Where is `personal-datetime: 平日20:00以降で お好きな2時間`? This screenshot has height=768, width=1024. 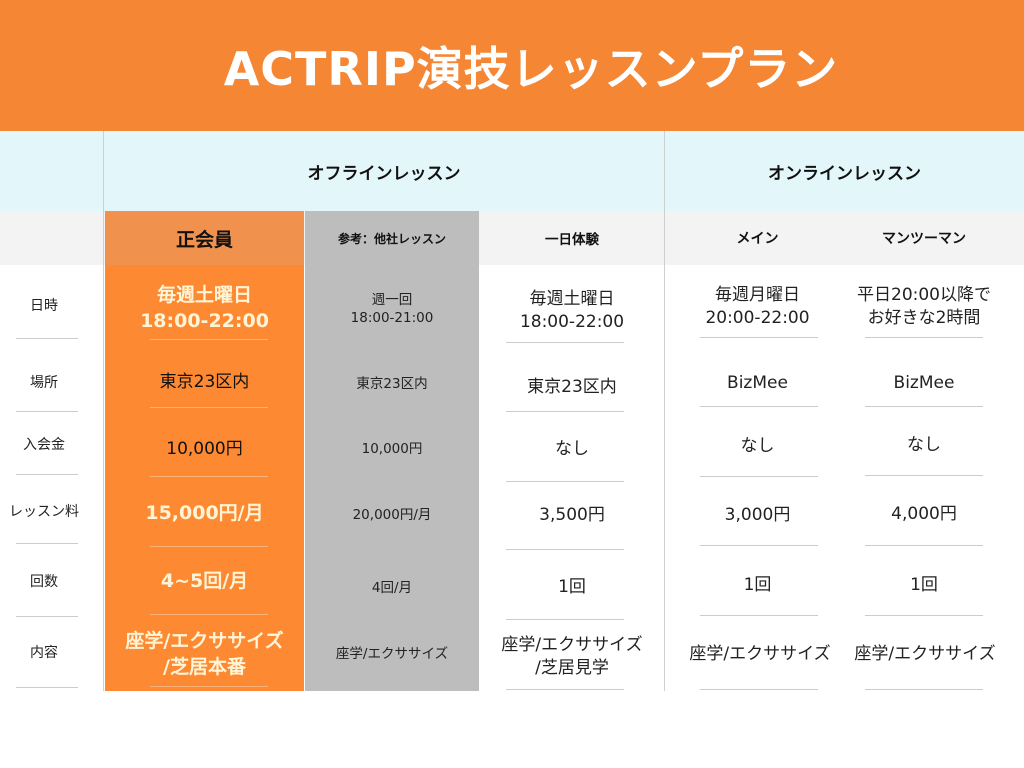 personal-datetime: 平日20:00以降で お好きな2時間 is located at coordinates (924, 306).